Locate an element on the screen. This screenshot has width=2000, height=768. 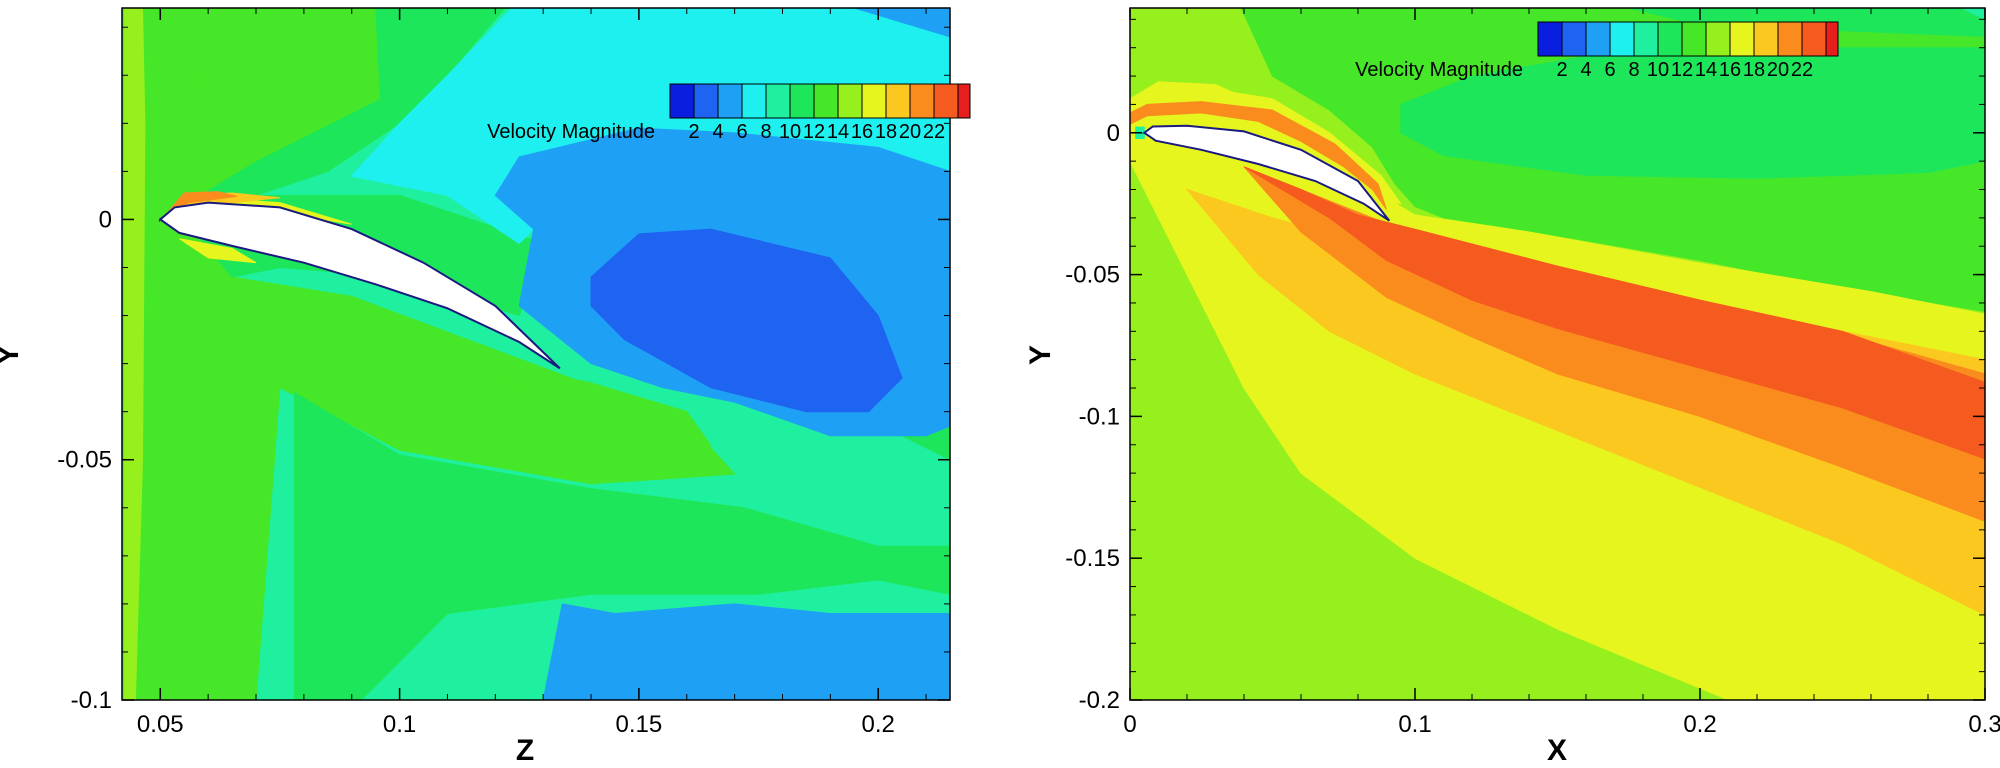
y-tick-label: -0.15 is located at coordinates (1092, 558).